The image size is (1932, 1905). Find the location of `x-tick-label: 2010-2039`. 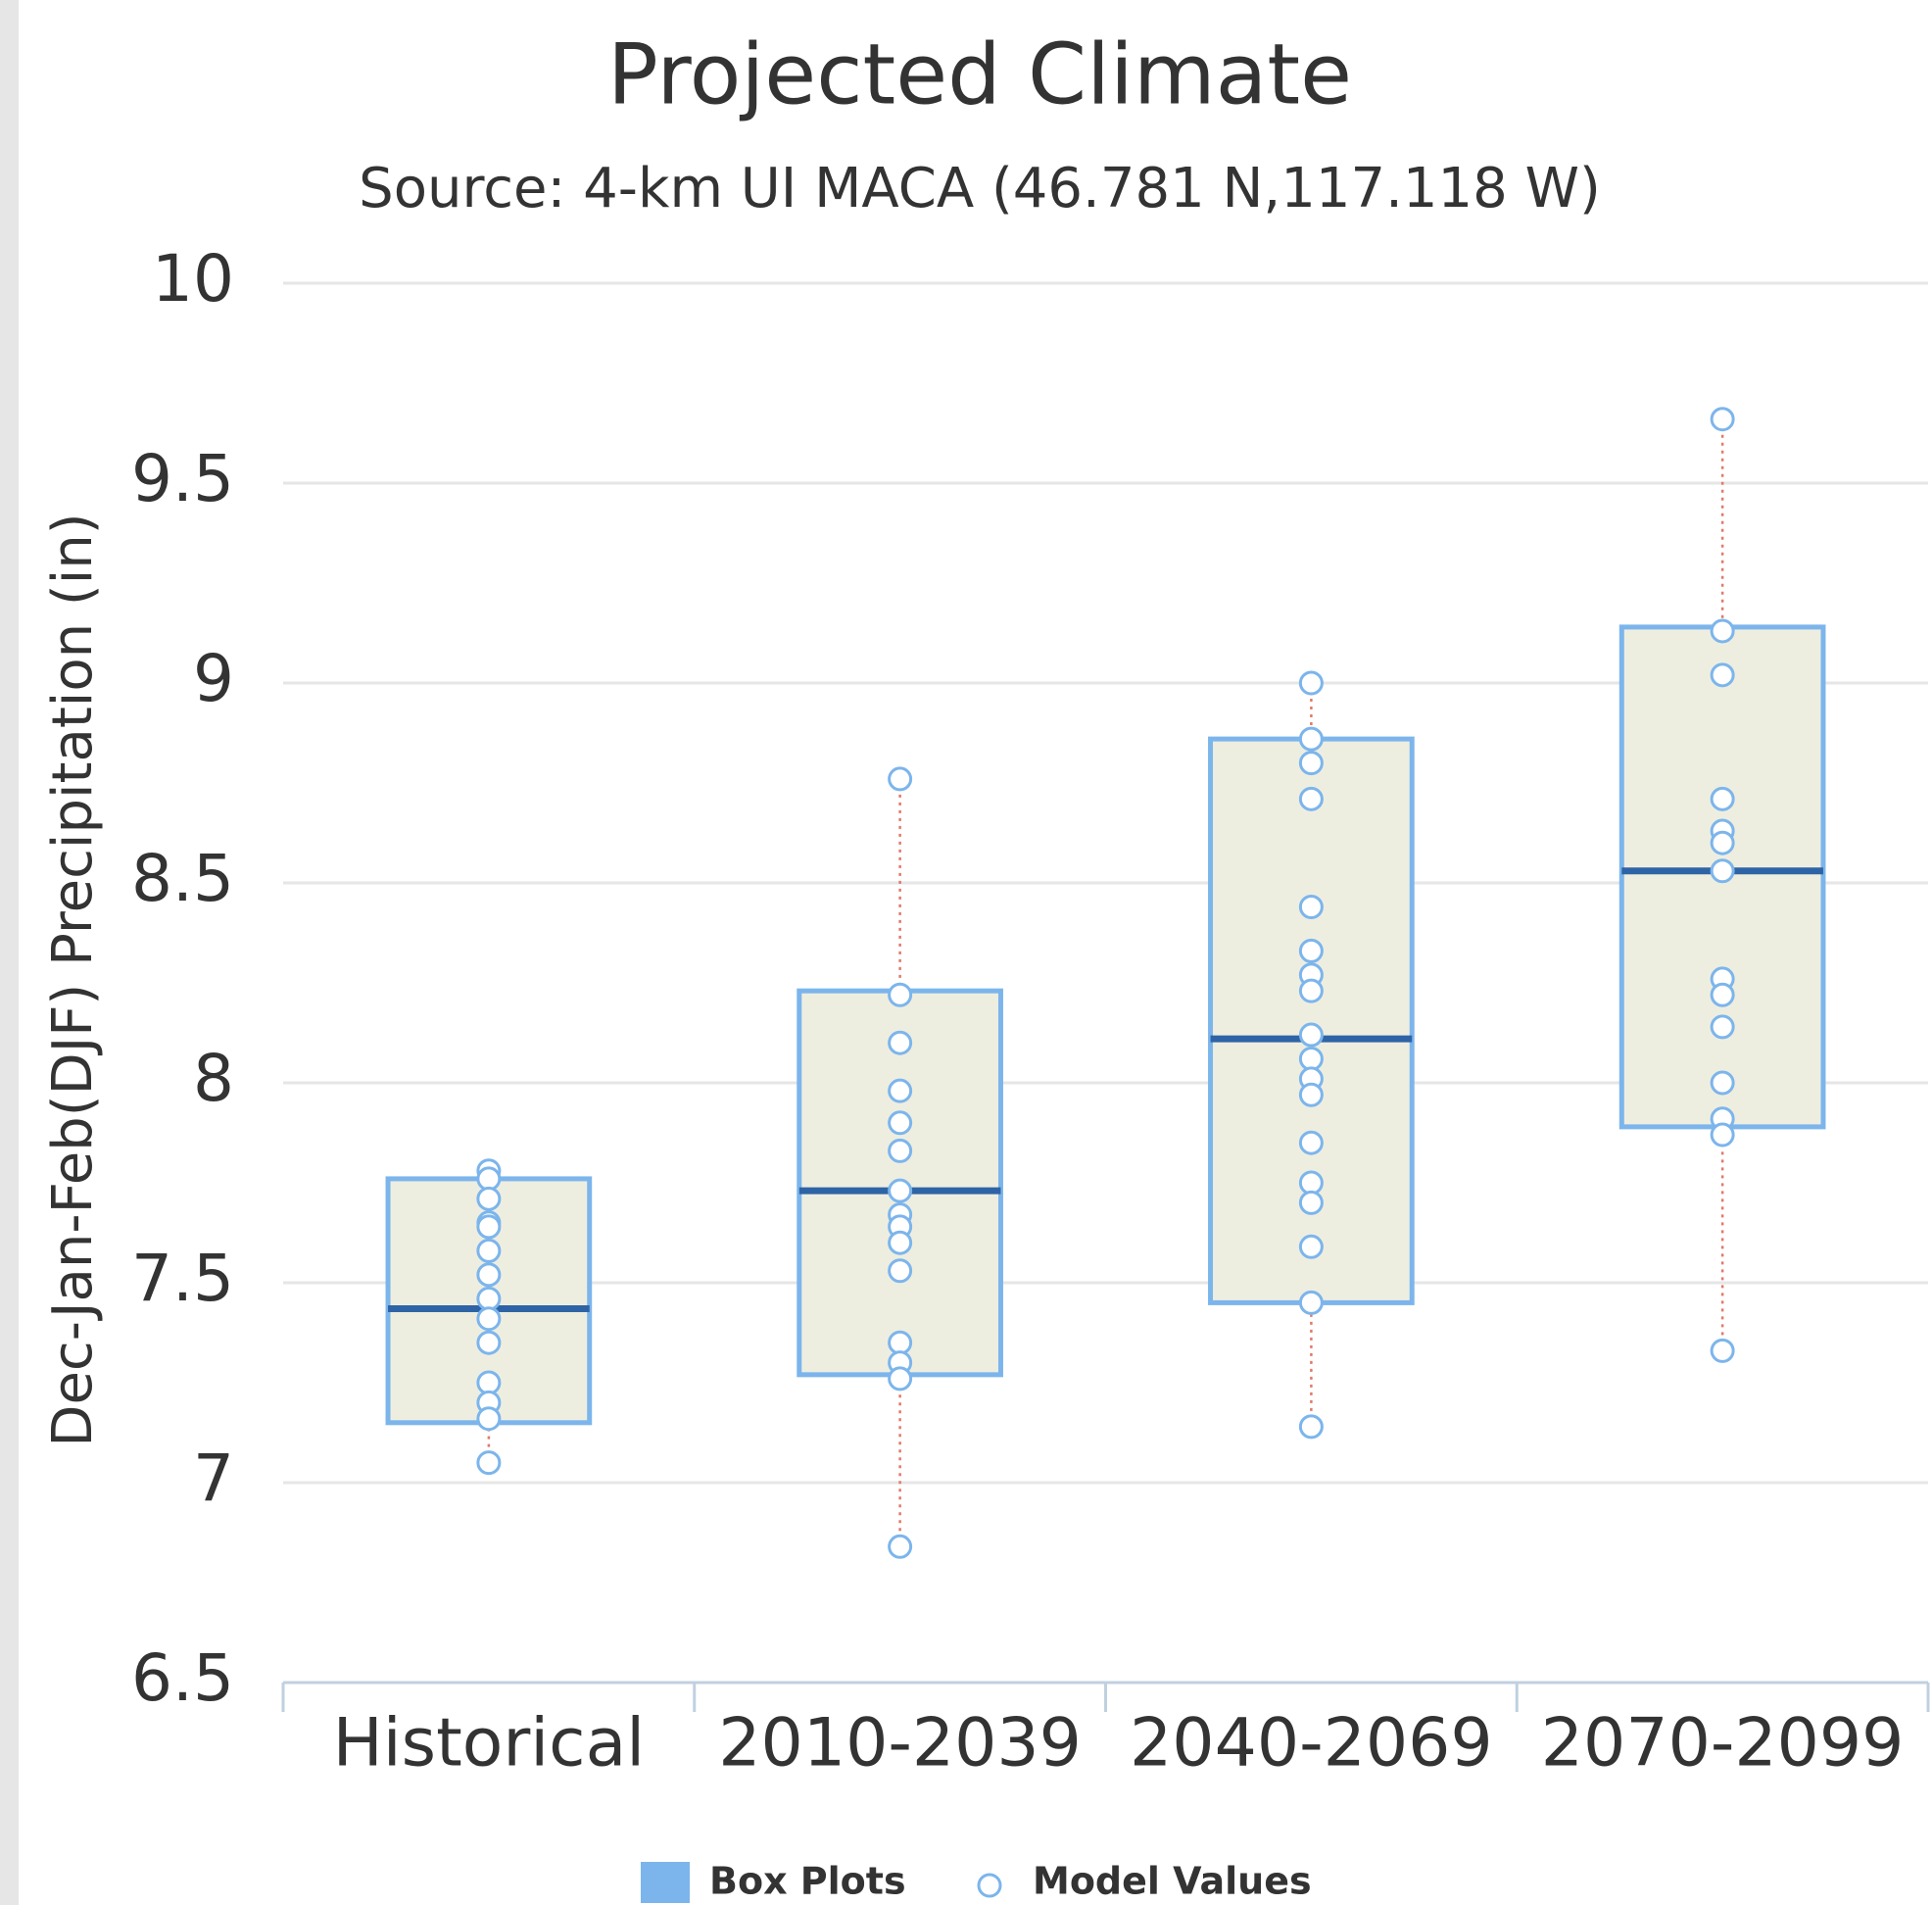

x-tick-label: 2010-2039 is located at coordinates (900, 1744).